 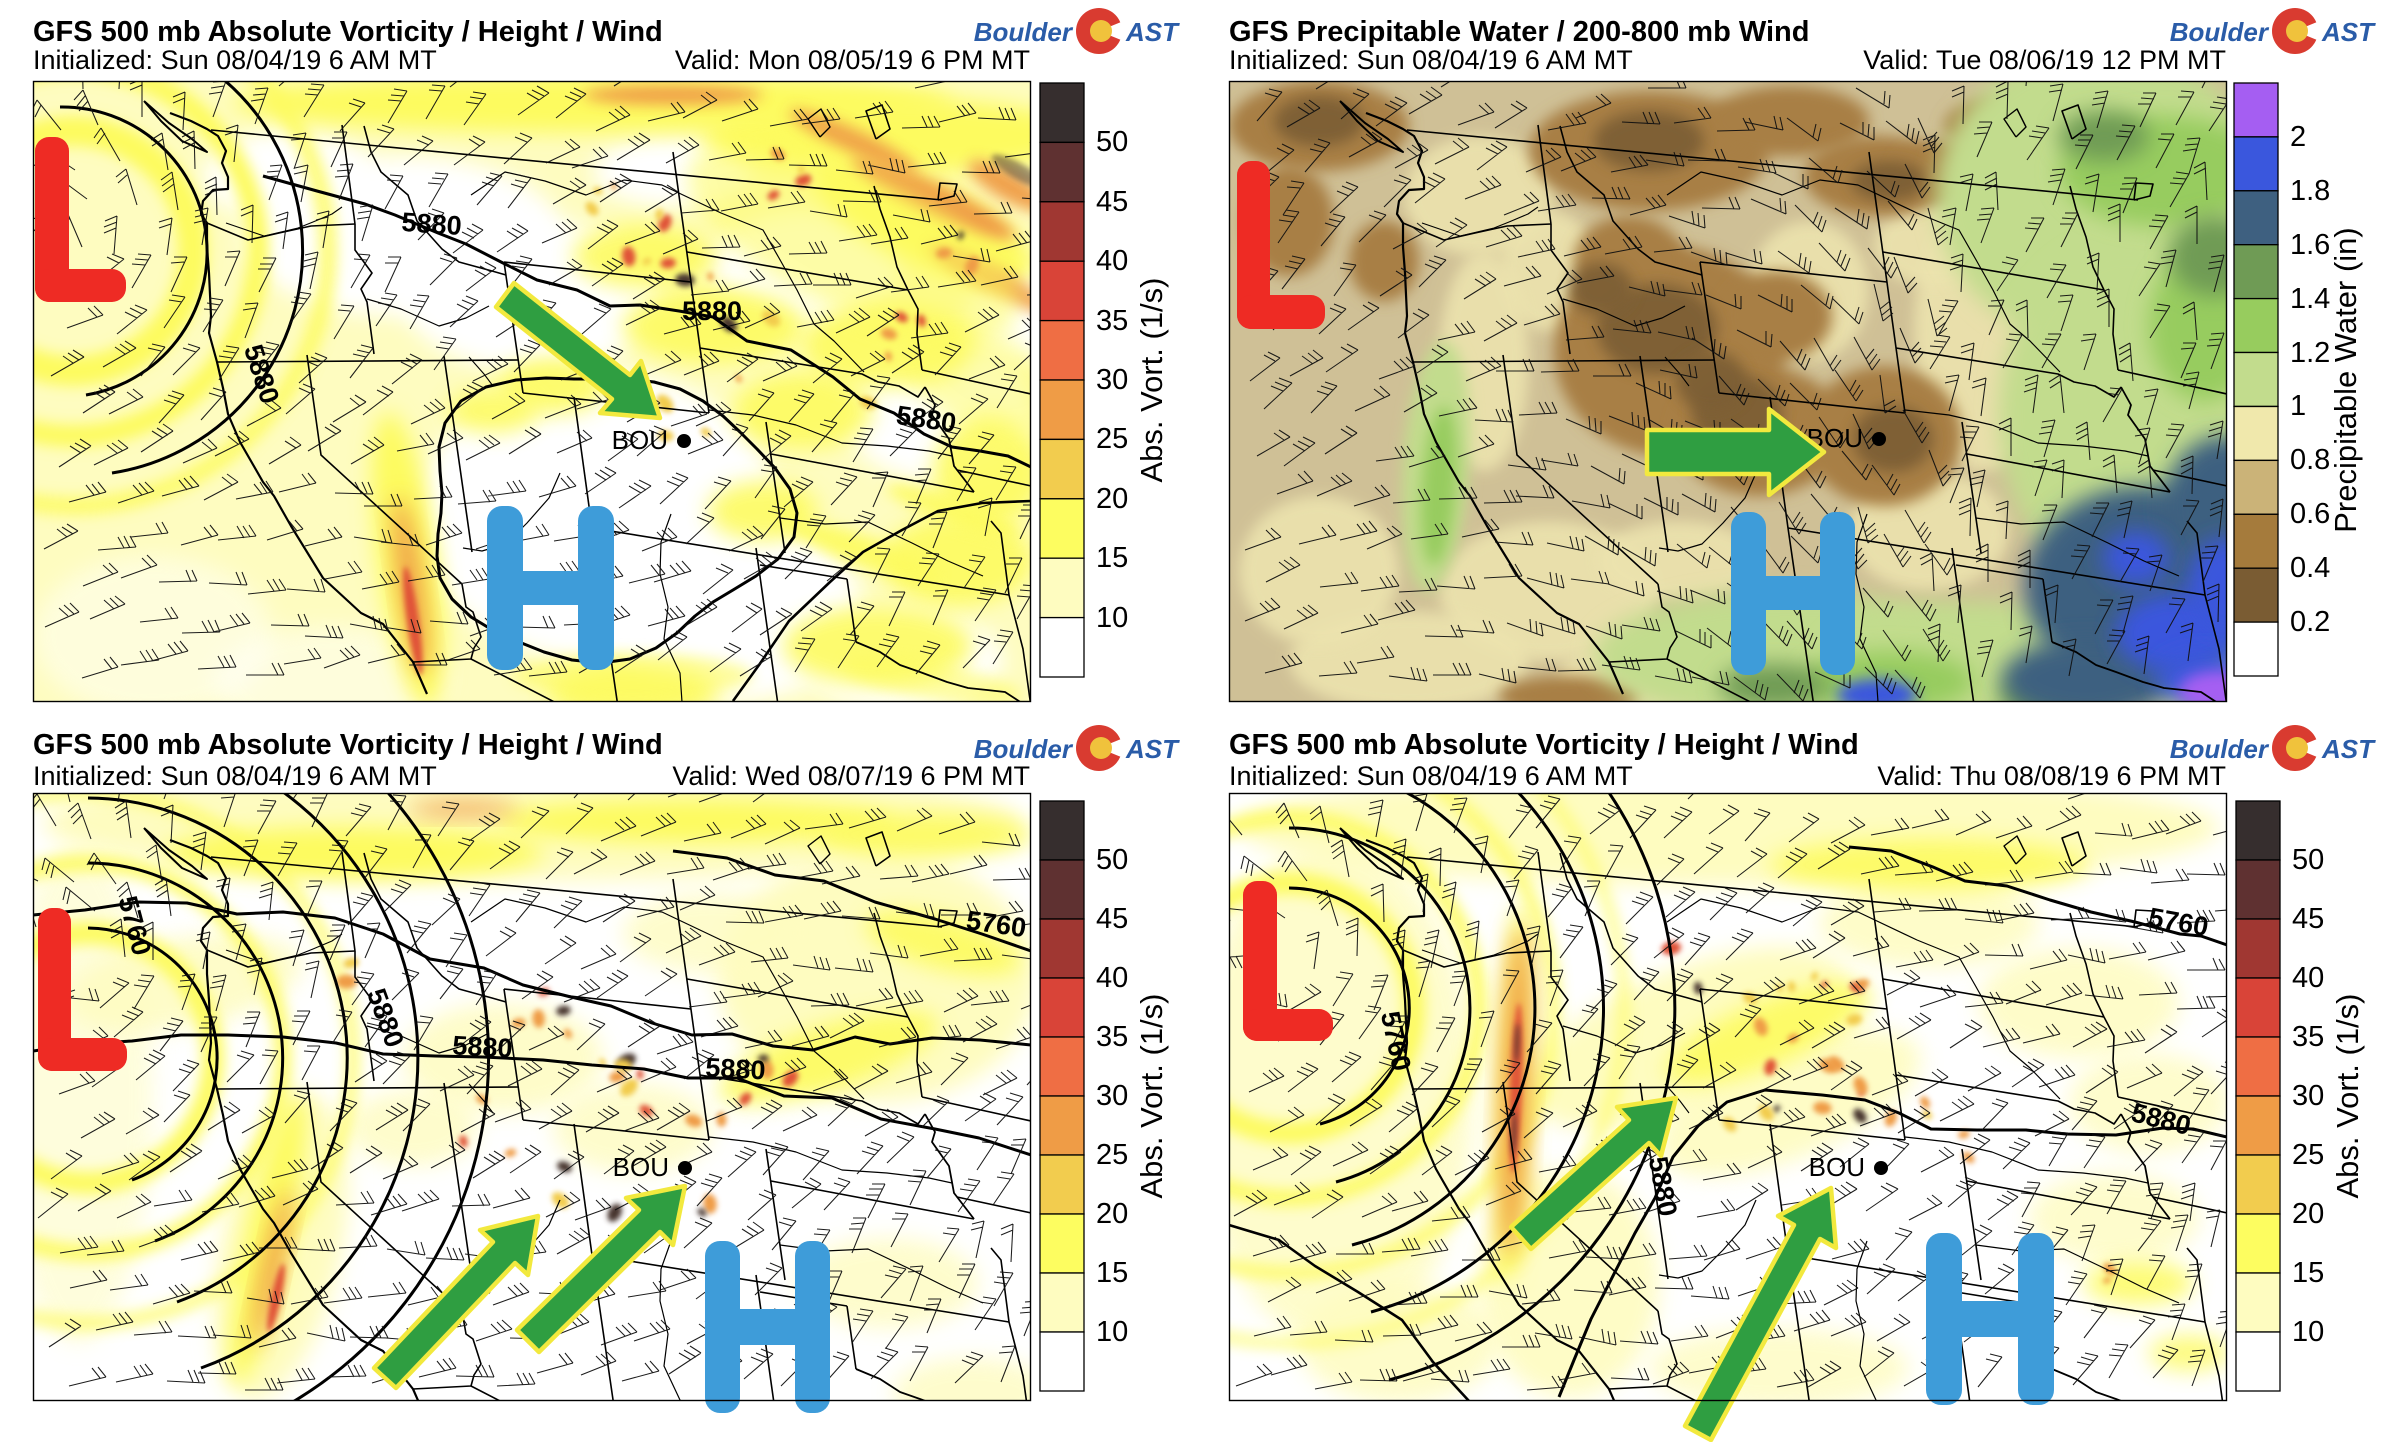 I want to click on svg-text:GFS Precipitable Water / 200-8: GFS Precipitable Water / 200-800 mb Wind, so click(x=1519, y=32).